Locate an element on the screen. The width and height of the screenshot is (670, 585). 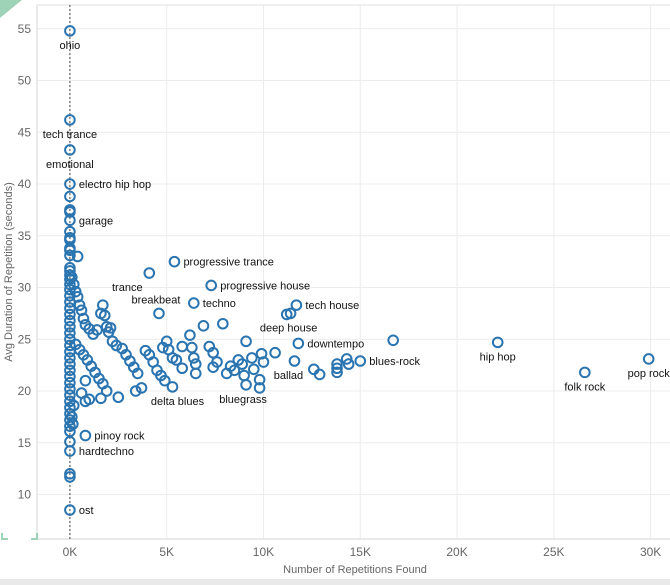
data-point-deep-house is located at coordinates (290, 313).